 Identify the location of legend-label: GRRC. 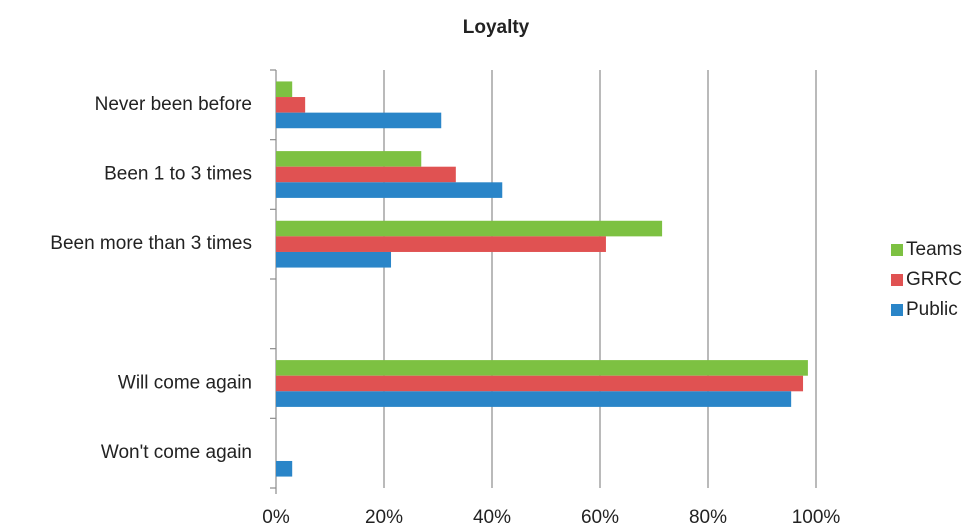
(934, 279).